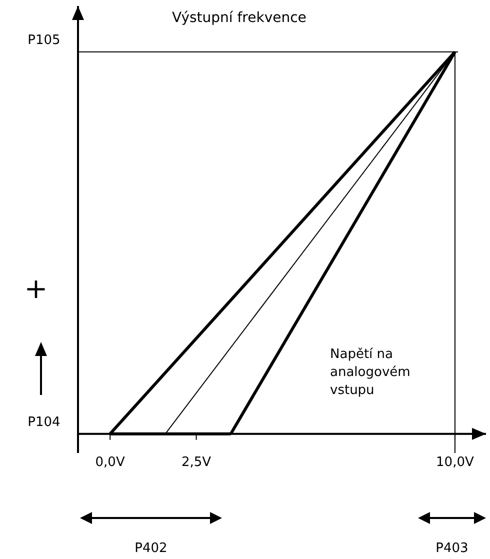 This screenshot has width=490, height=559. I want to click on chart-title: Výstupní frekvence, so click(239, 18).